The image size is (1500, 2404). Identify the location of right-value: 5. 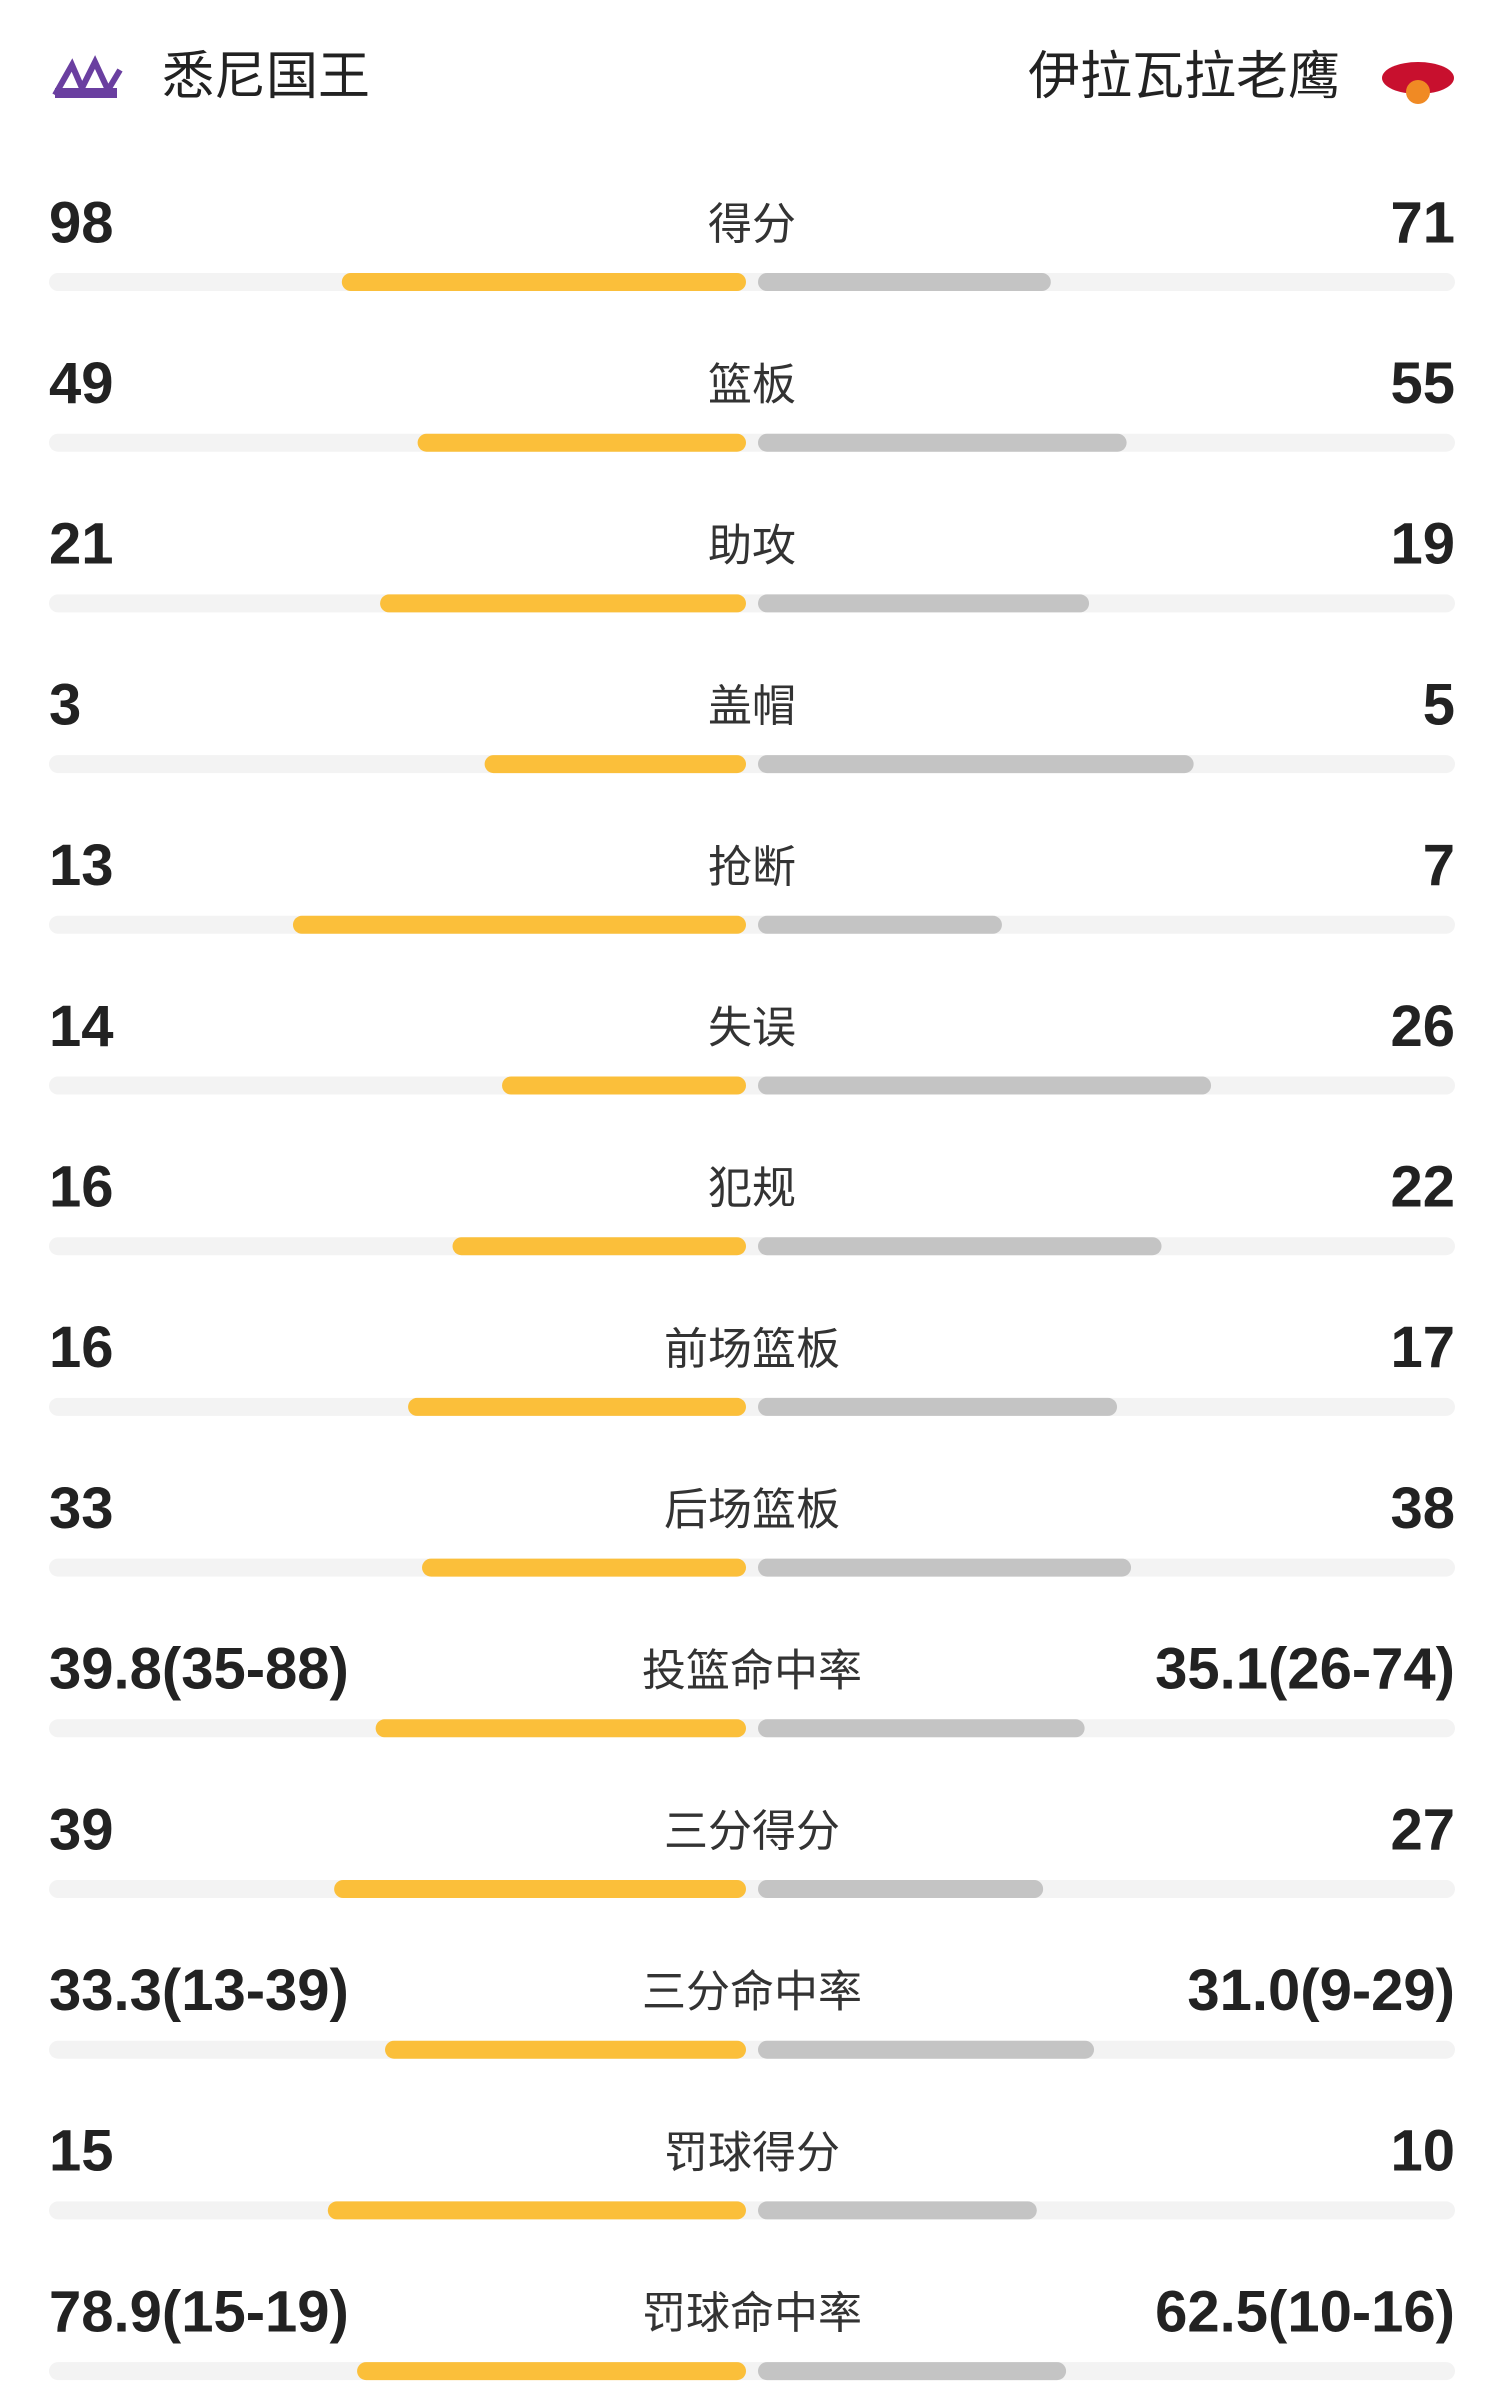
(1439, 704).